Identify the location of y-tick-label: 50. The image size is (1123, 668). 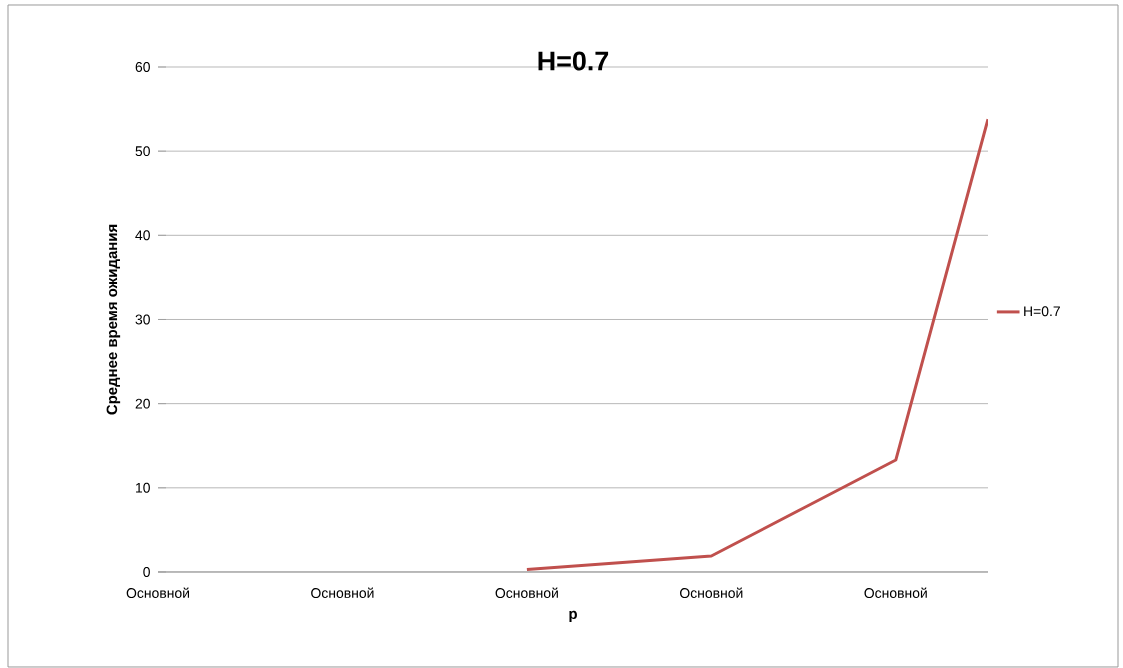
(142, 151).